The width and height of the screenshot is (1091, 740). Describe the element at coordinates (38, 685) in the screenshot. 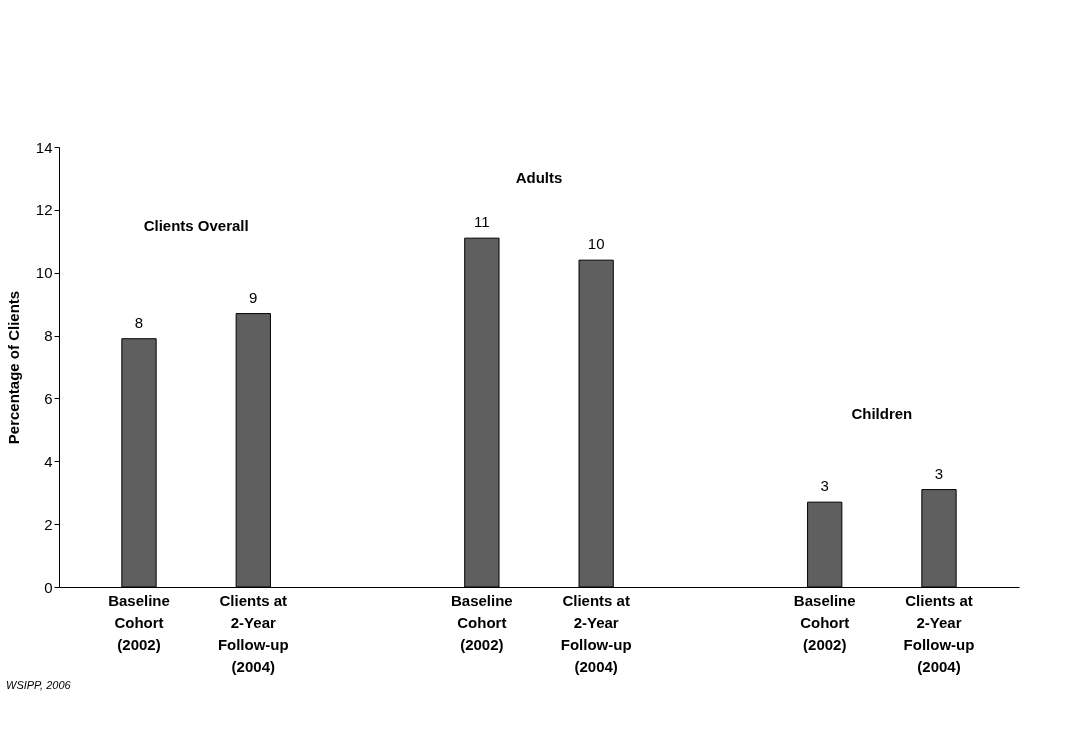

I see `text: WSIPP, 2006` at that location.